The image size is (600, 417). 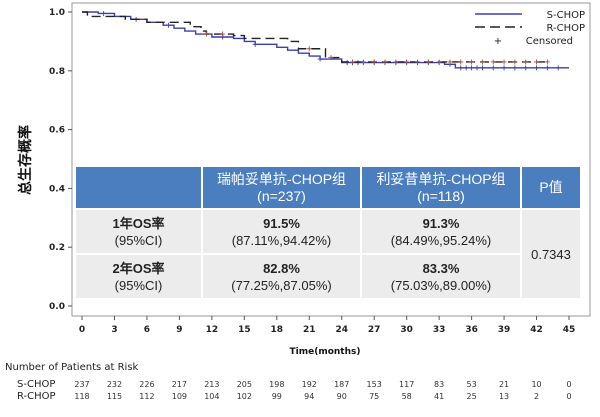 I want to click on risk-count: 25, so click(x=472, y=396).